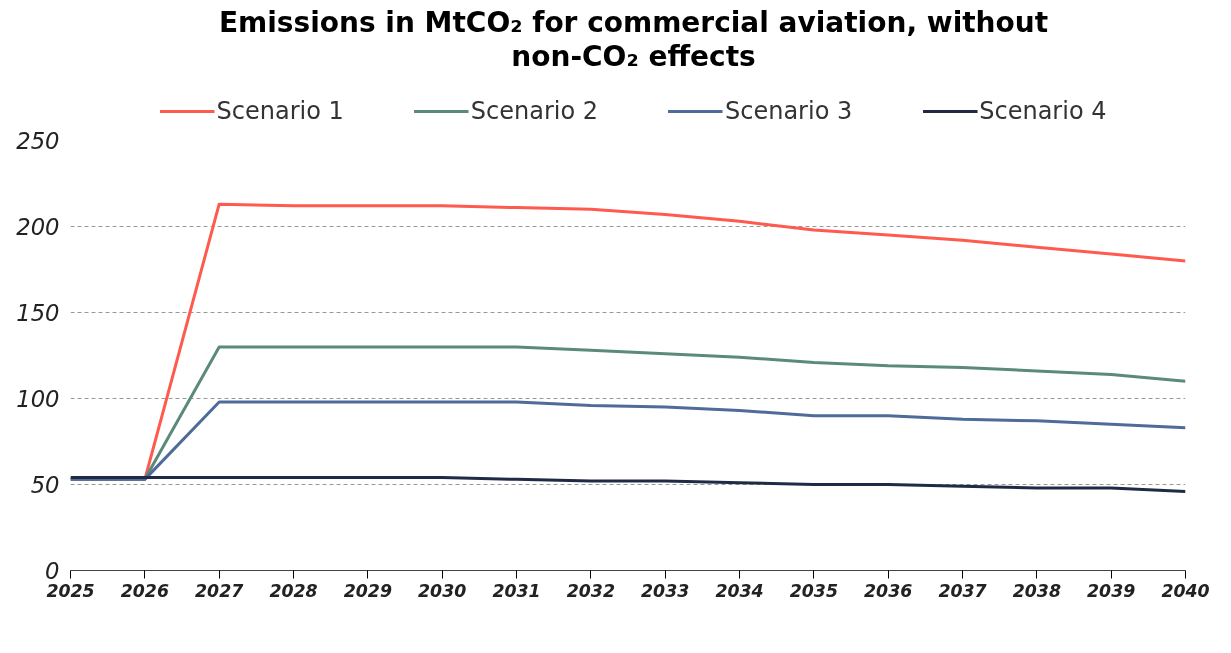 This screenshot has width=1231, height=653. I want to click on y-tick-label: 200, so click(38, 227).